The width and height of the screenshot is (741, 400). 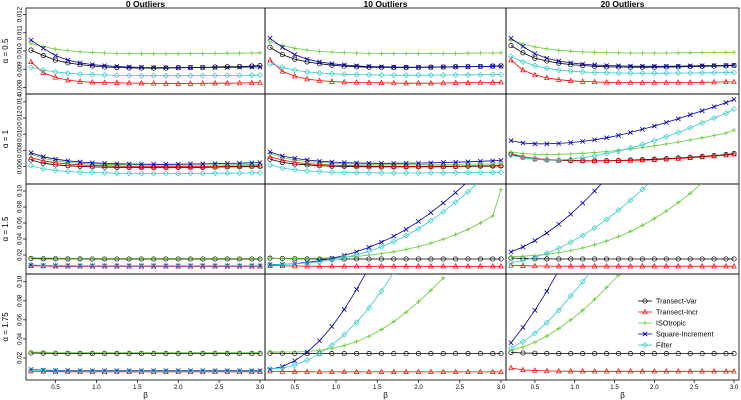 I want to click on x-tick-label: 1.0, so click(x=96, y=387).